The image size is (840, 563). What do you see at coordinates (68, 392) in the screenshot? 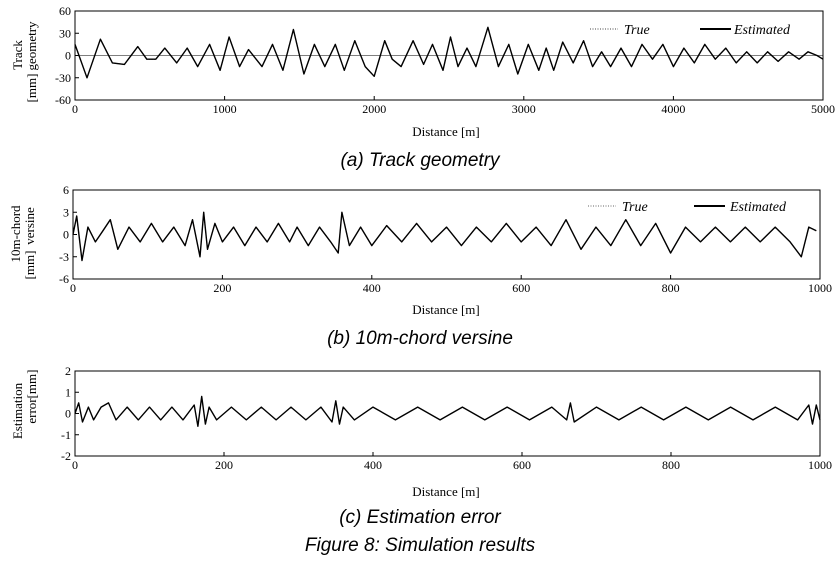
I see `y-tick-label: 1` at bounding box center [68, 392].